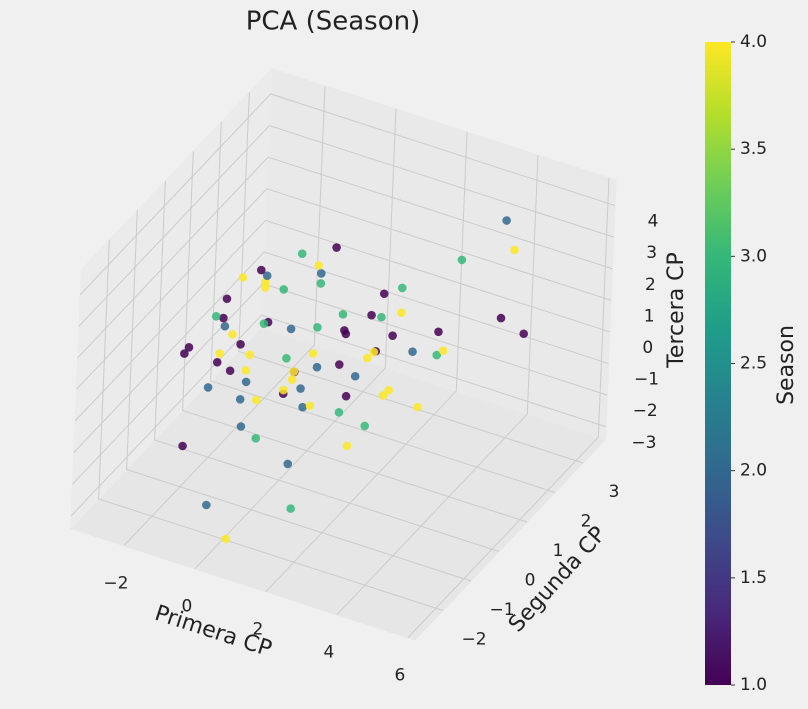 This screenshot has width=808, height=709. Describe the element at coordinates (530, 581) in the screenshot. I see `y-tick-label: 0` at that location.